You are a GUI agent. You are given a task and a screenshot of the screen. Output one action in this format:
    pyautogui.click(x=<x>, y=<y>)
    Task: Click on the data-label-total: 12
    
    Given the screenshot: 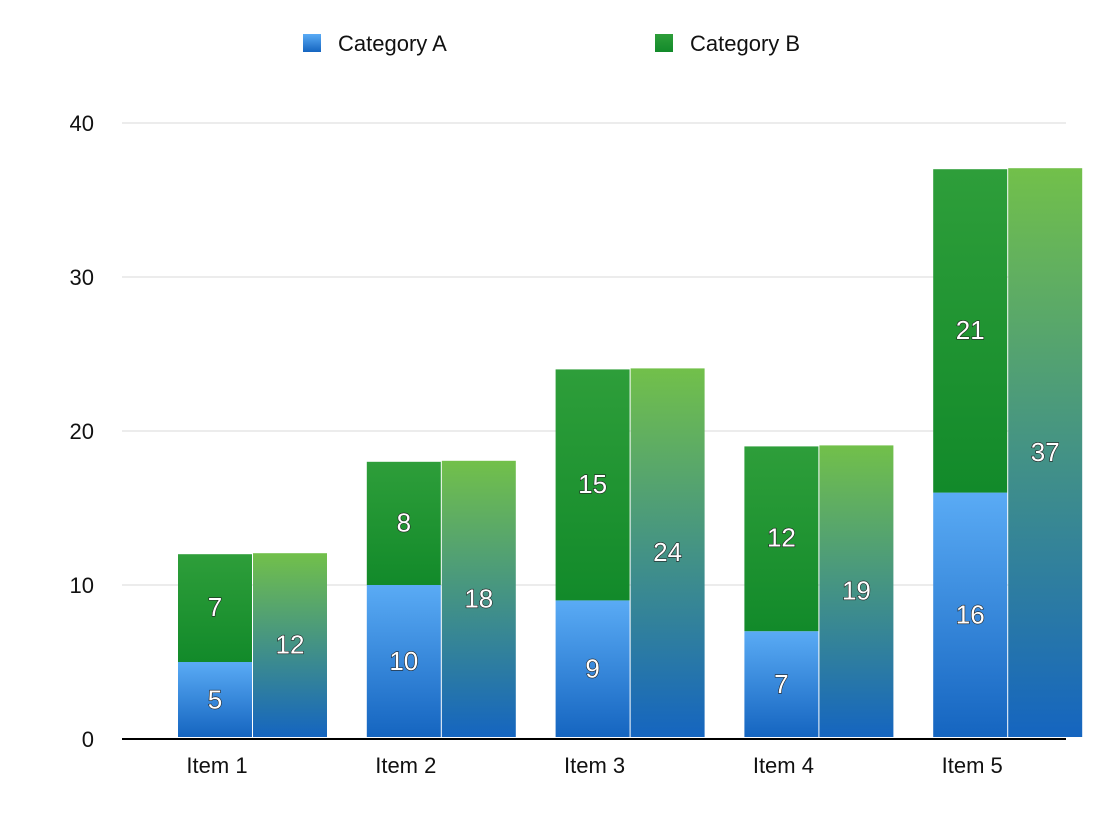 What is the action you would take?
    pyautogui.click(x=290, y=644)
    